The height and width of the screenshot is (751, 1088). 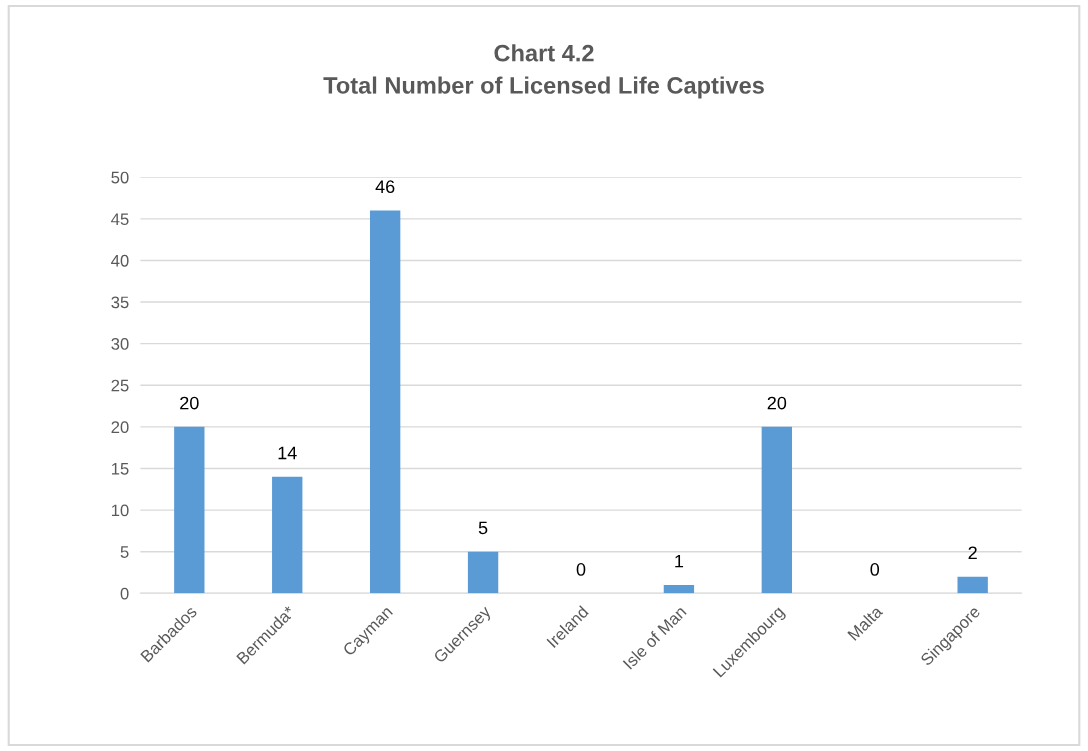 I want to click on y-tick-label: 45, so click(x=120, y=219).